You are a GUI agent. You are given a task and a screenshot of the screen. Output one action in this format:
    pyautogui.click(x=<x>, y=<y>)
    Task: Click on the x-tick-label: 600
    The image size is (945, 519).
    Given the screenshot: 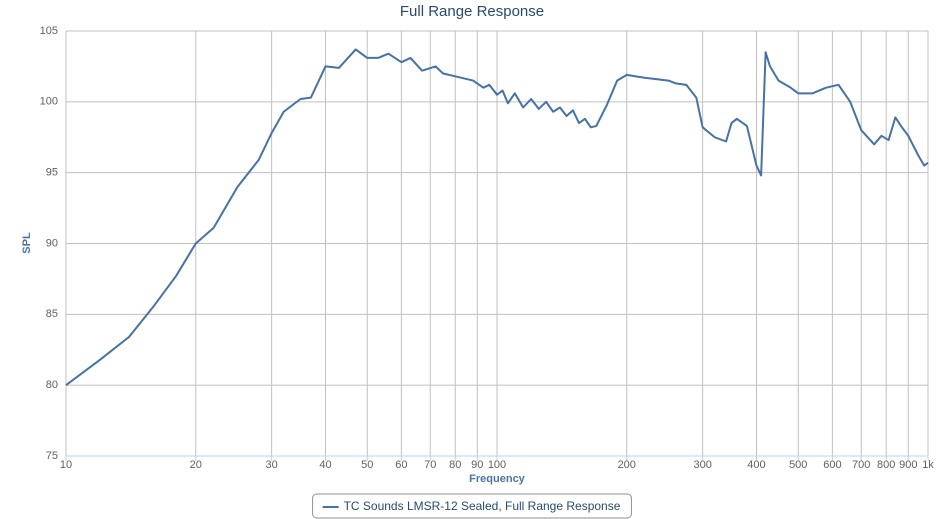 What is the action you would take?
    pyautogui.click(x=832, y=465)
    